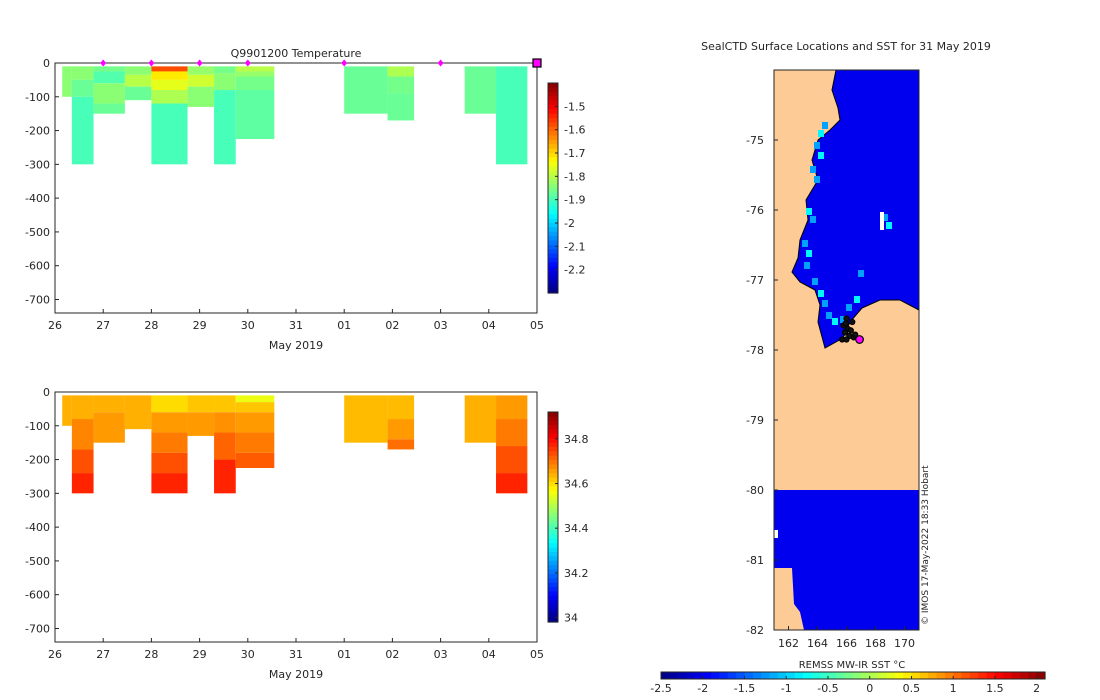 This screenshot has height=700, width=1100. What do you see at coordinates (441, 325) in the screenshot?
I see `temperature-xtick-label: 03` at bounding box center [441, 325].